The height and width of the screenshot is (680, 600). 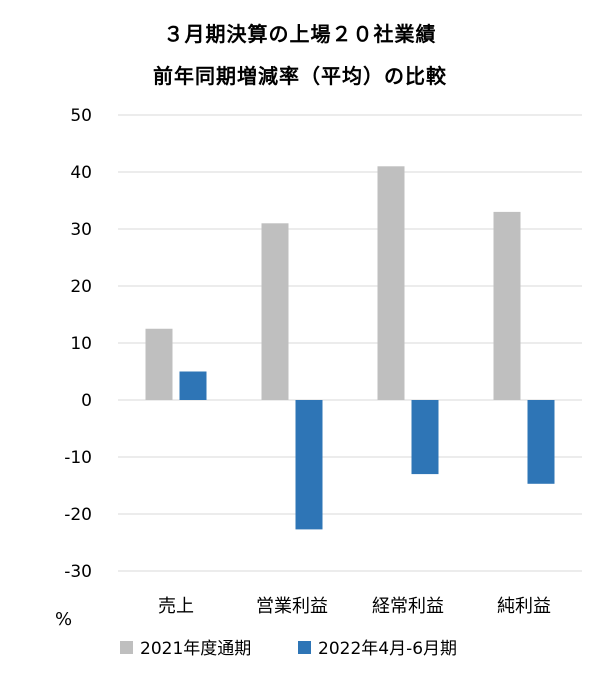 I want to click on chart-title: ３月期決算の上場２０社業績, so click(x=300, y=34).